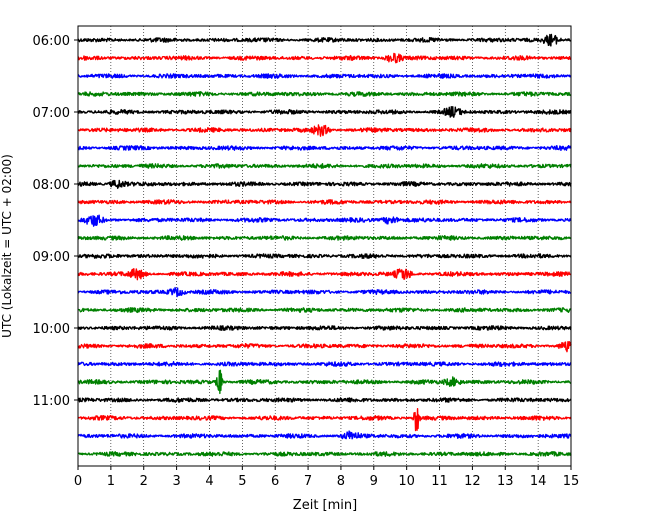 The width and height of the screenshot is (650, 520). I want to click on x-tick-label: 14, so click(538, 481).